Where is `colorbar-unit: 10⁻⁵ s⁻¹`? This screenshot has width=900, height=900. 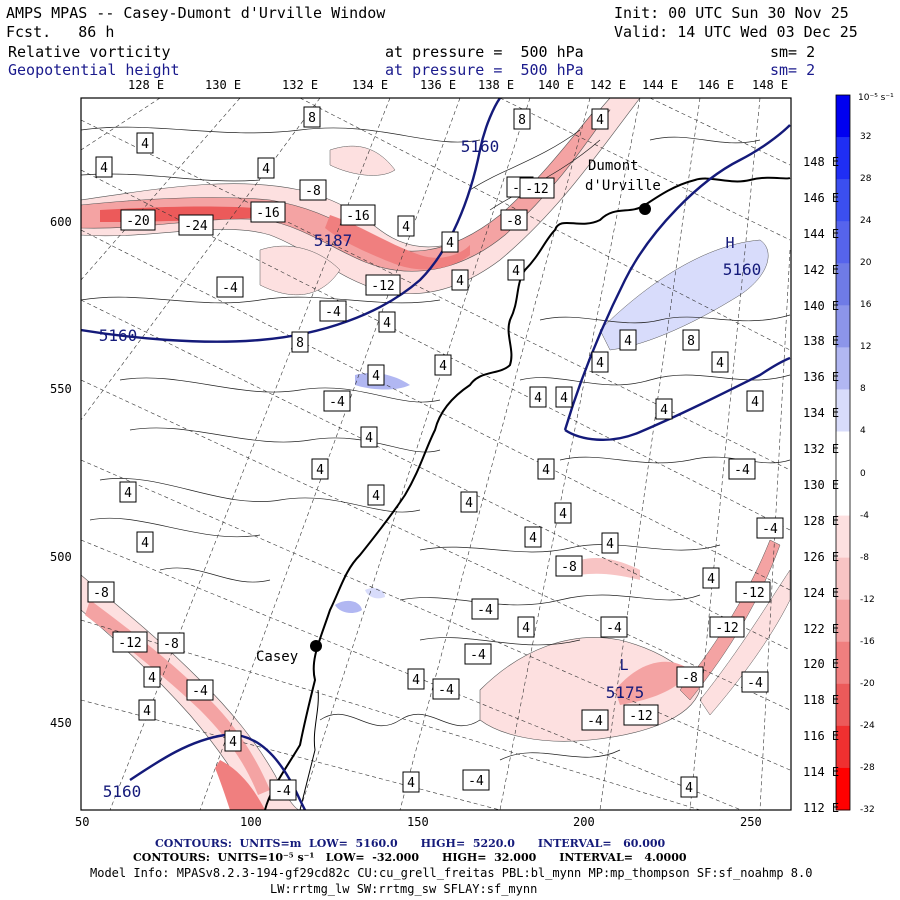
colorbar-unit: 10⁻⁵ s⁻¹ is located at coordinates (876, 98).